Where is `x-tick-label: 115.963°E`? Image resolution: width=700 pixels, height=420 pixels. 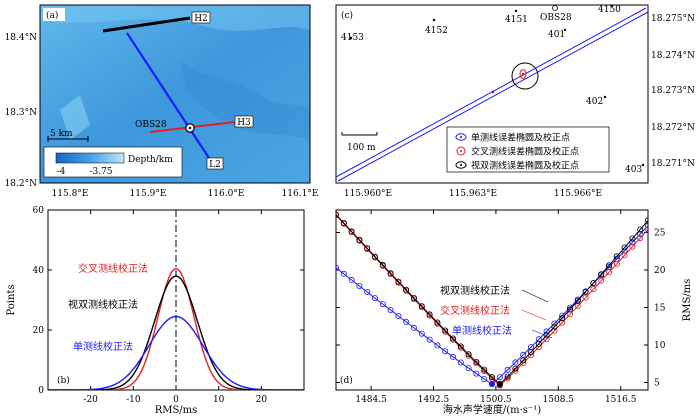
x-tick-label: 115.963°E is located at coordinates (473, 194).